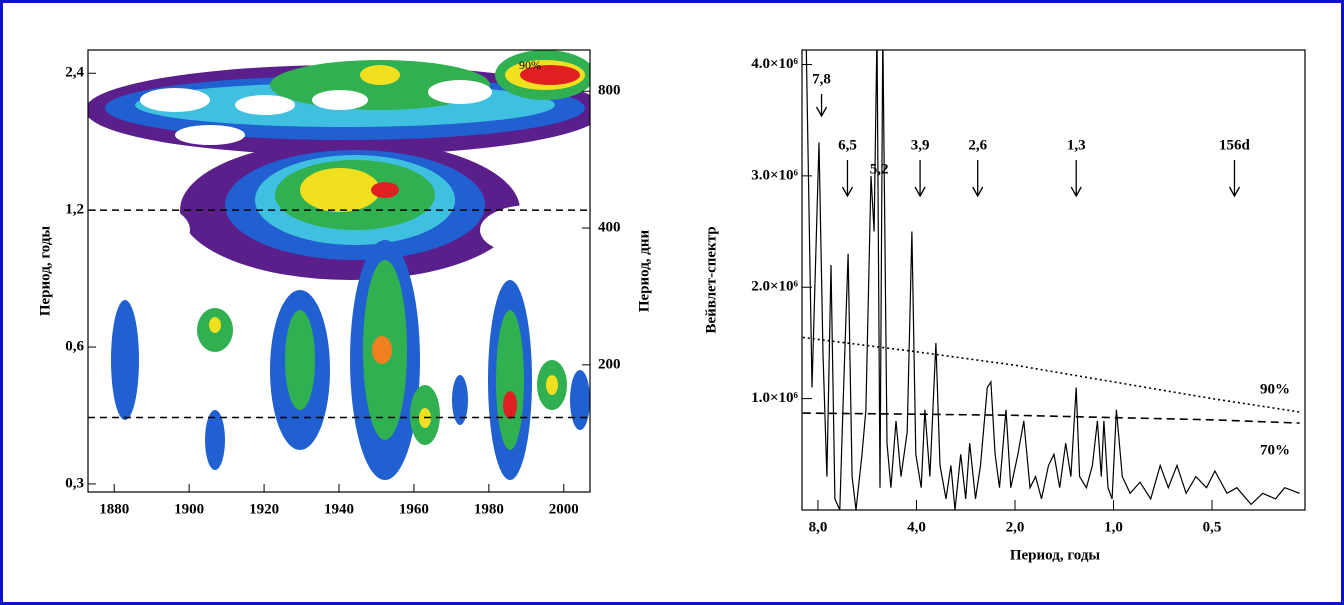 This screenshot has height=605, width=1344. I want to click on peak-label: 6,5, so click(847, 145).